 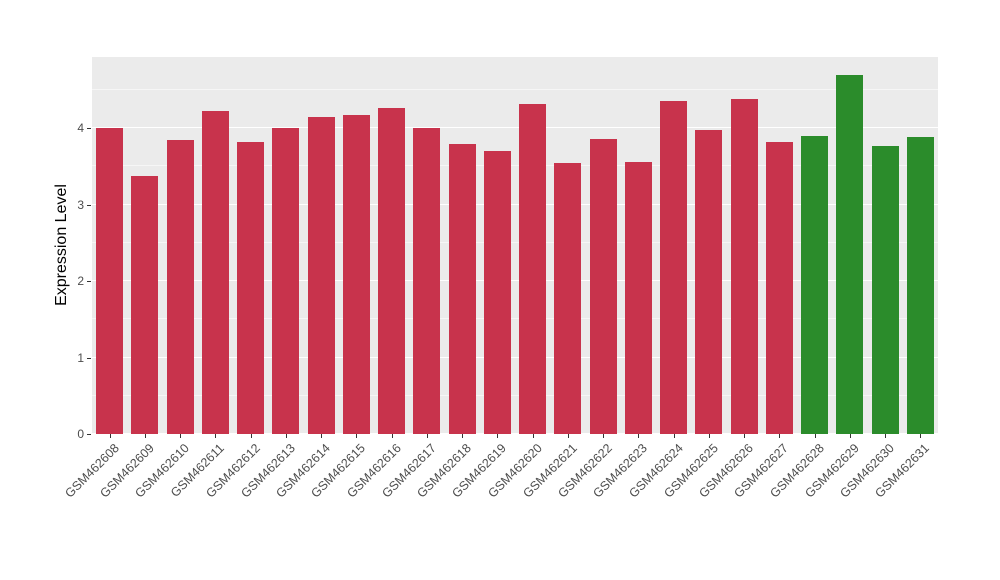 What do you see at coordinates (80, 434) in the screenshot?
I see `y-tick-label: 0` at bounding box center [80, 434].